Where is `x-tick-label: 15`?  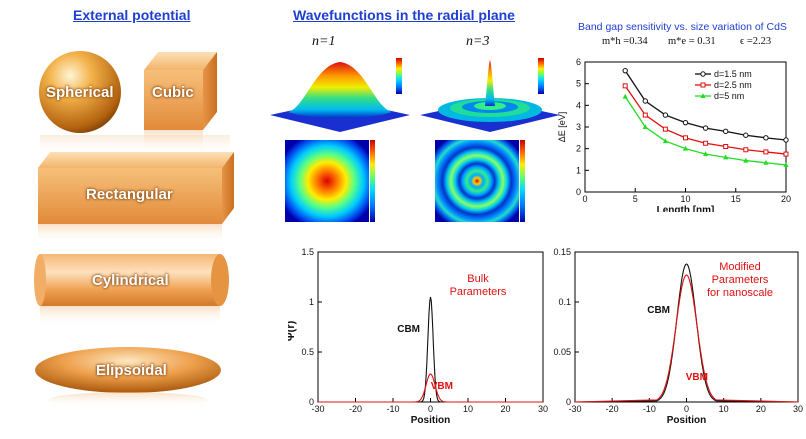
x-tick-label: 15 is located at coordinates (736, 199).